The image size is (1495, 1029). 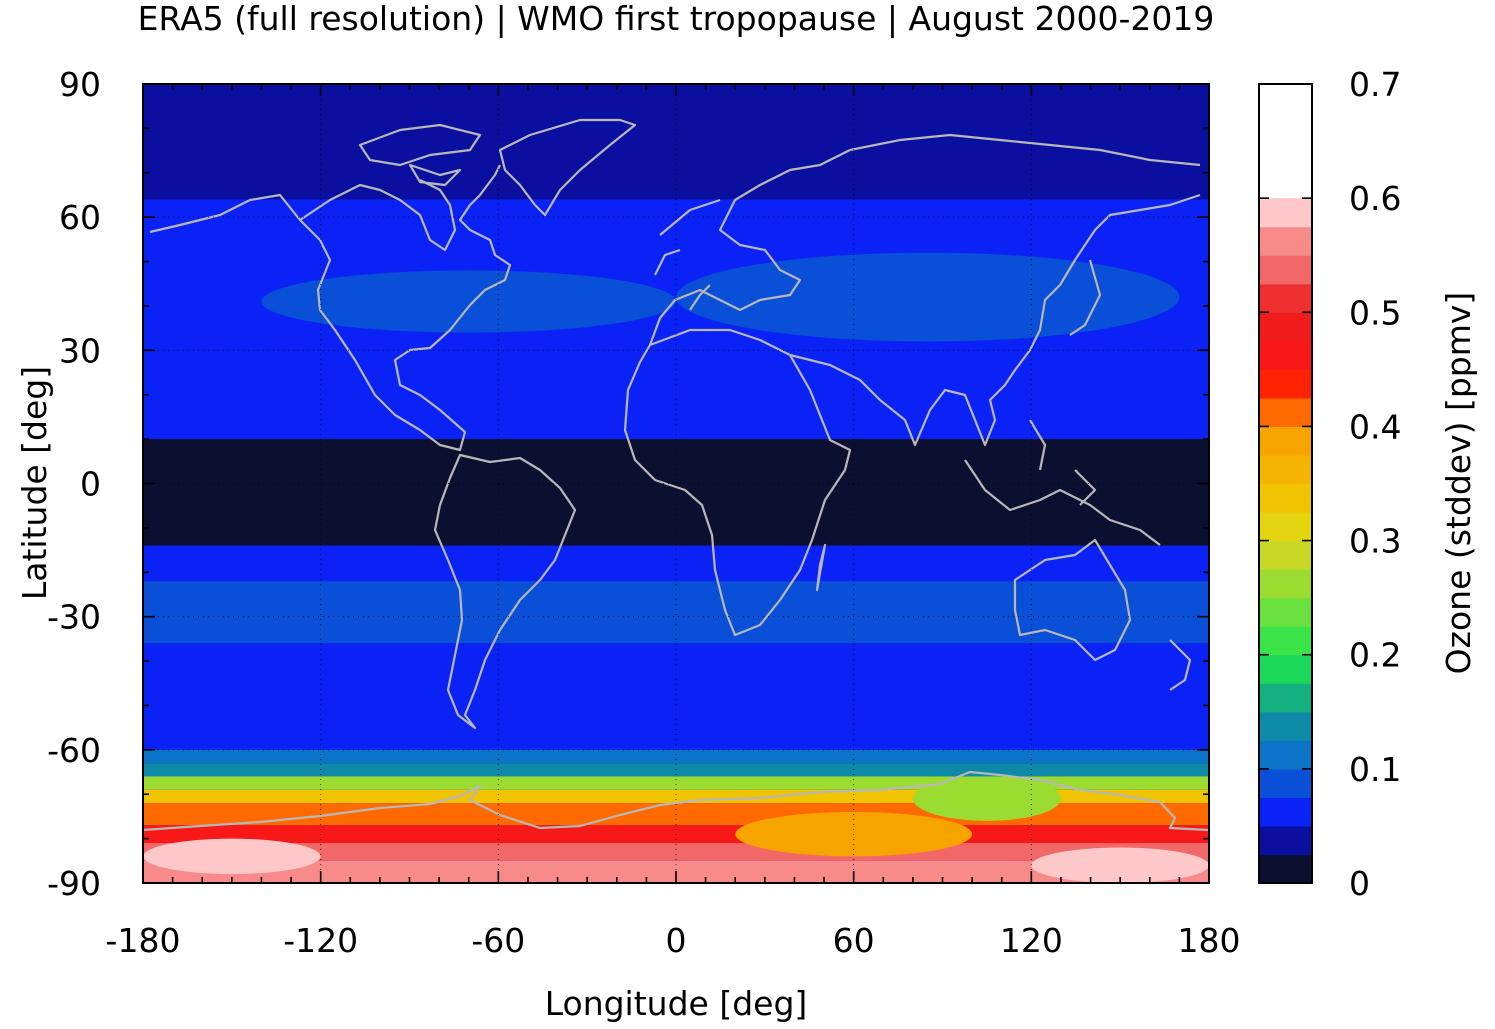 I want to click on colorbar-tick-label: 0.5, so click(x=1375, y=312).